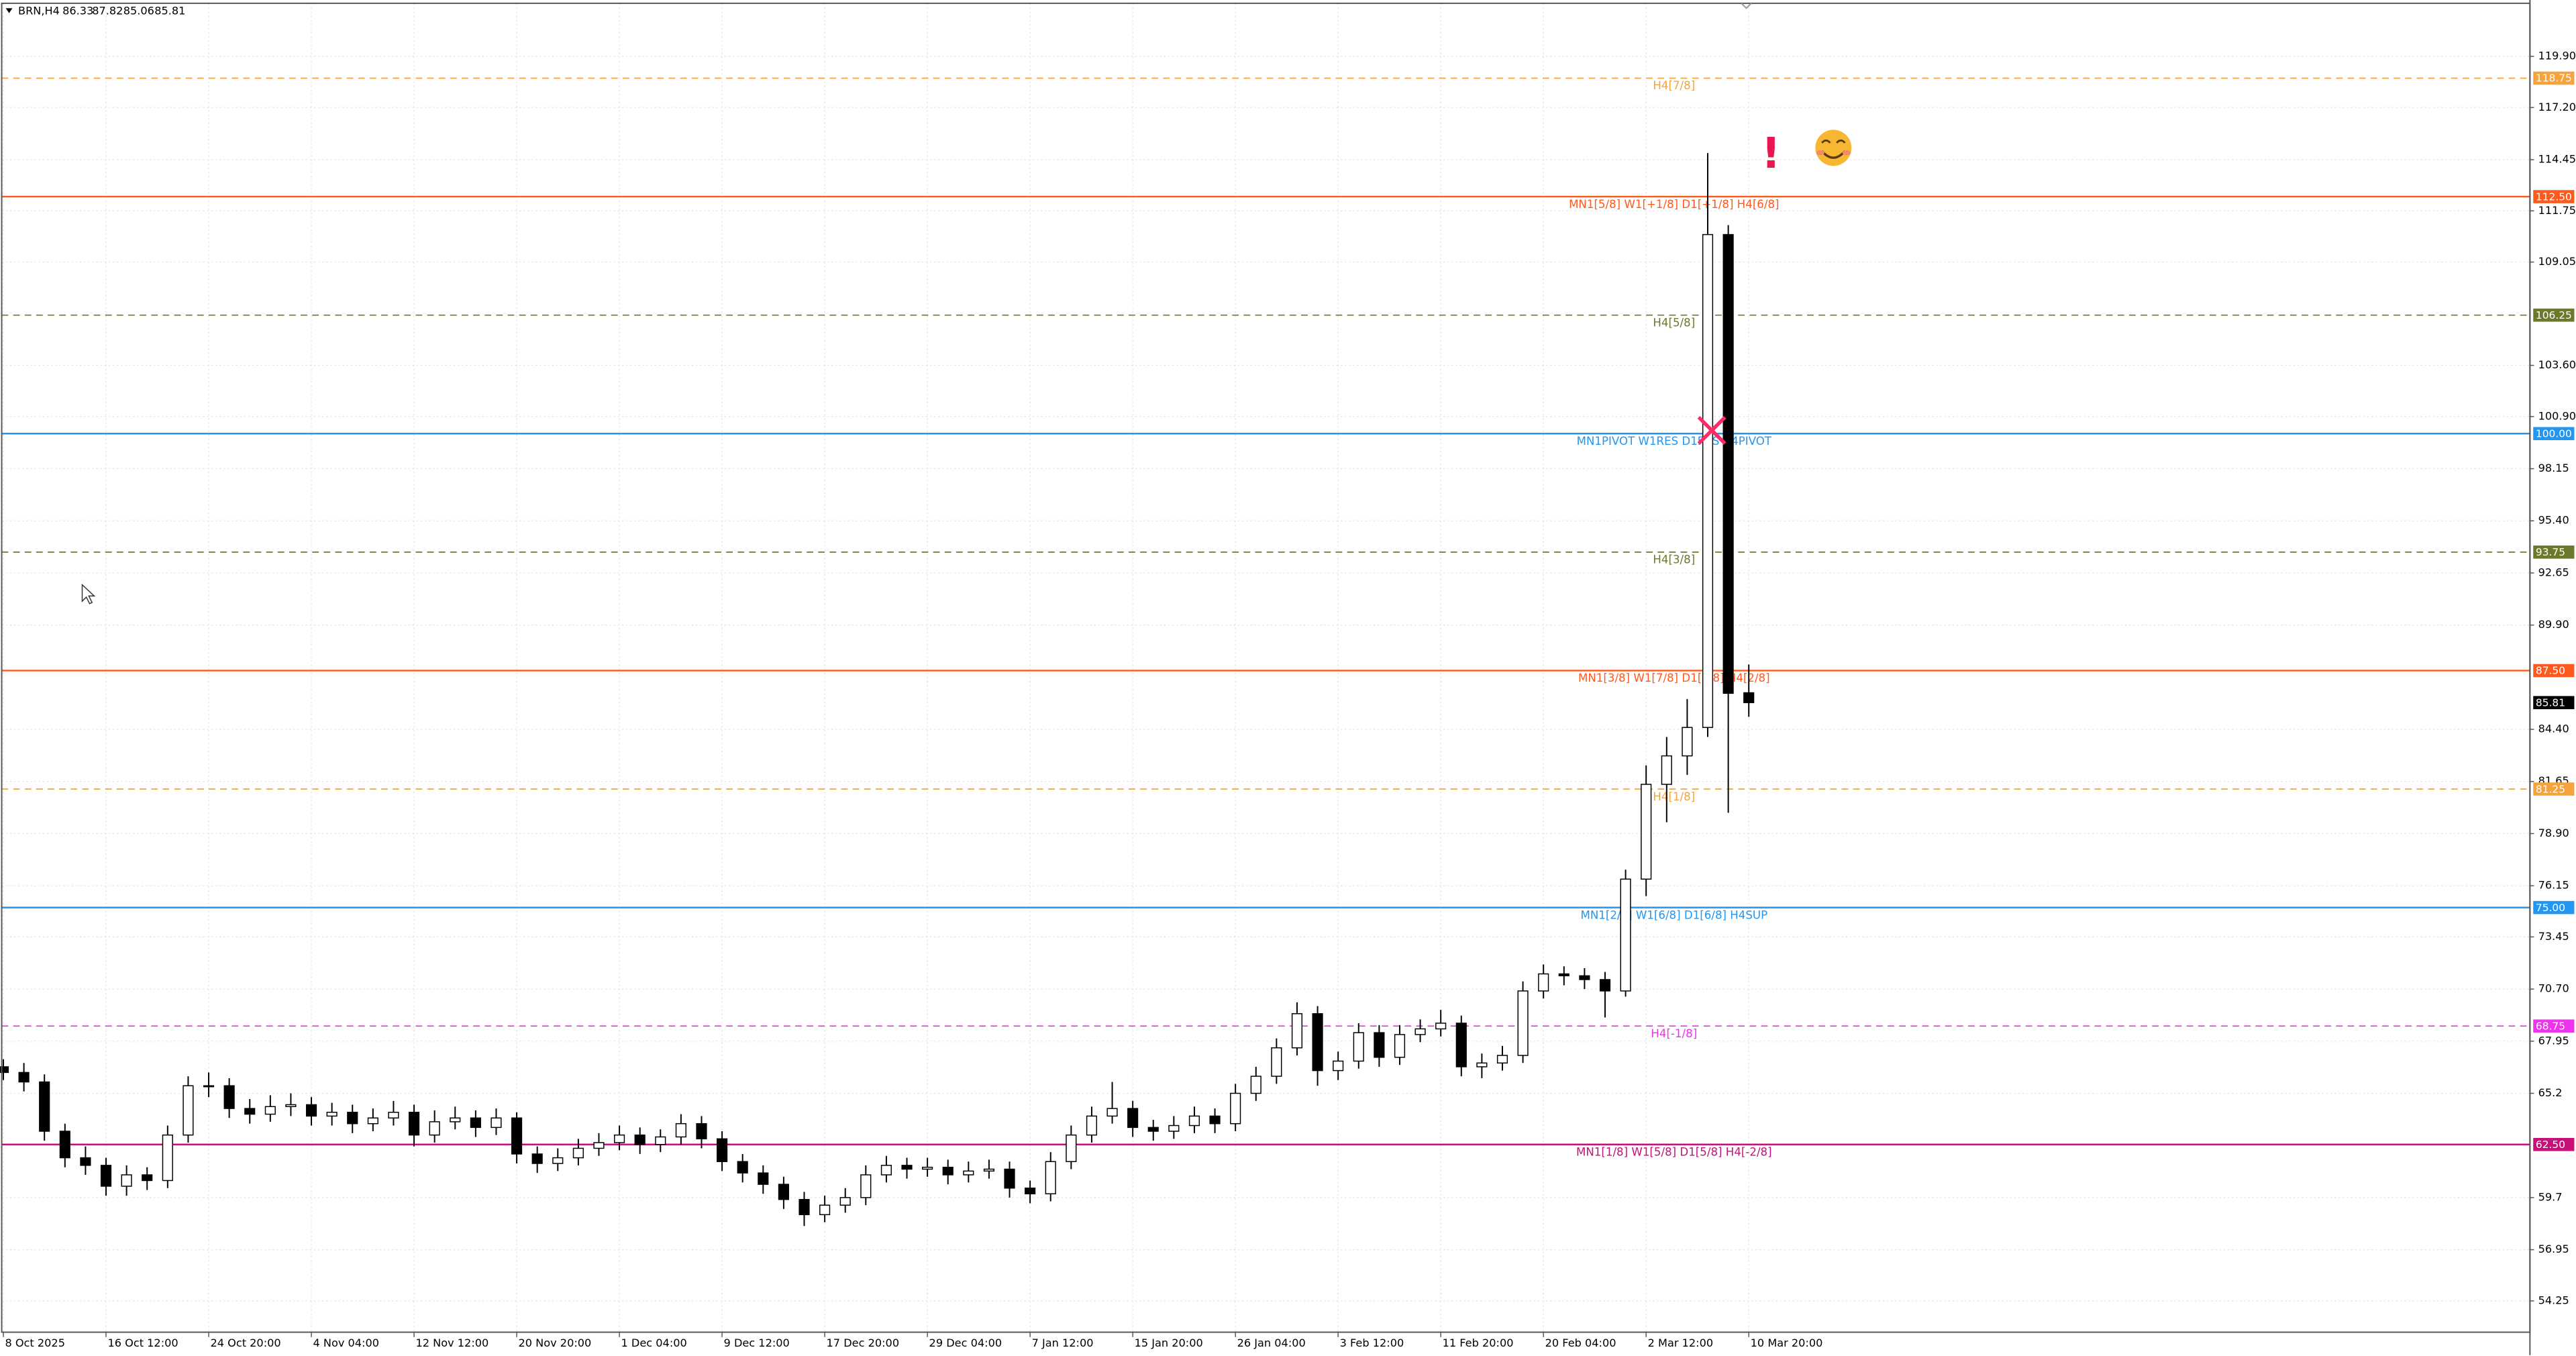  Describe the element at coordinates (142, 1343) in the screenshot. I see `x-tick-label: 16 Oct 12:00` at that location.